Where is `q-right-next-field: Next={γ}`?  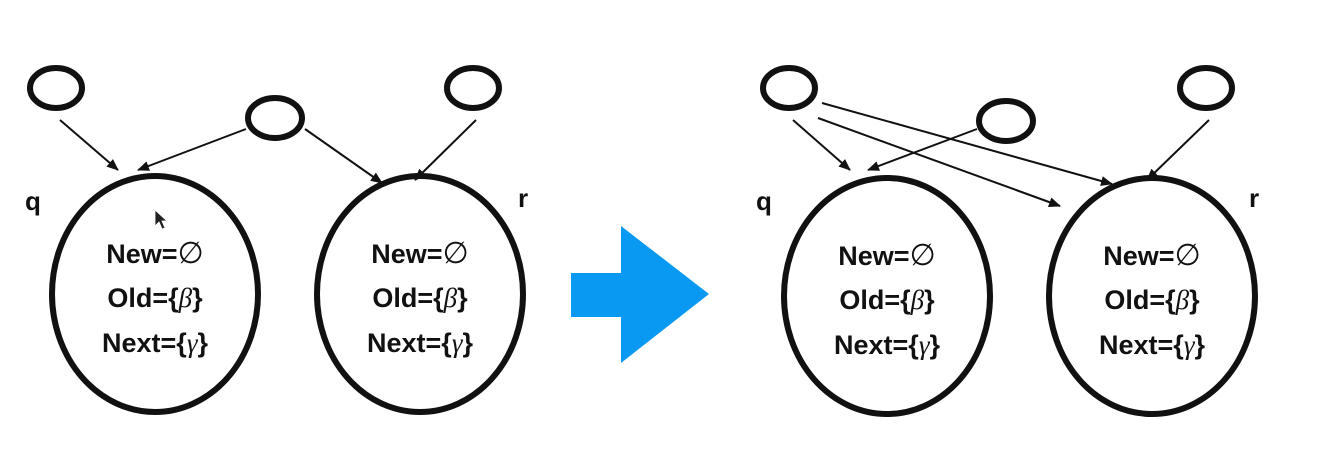
q-right-next-field: Next={γ} is located at coordinates (887, 345).